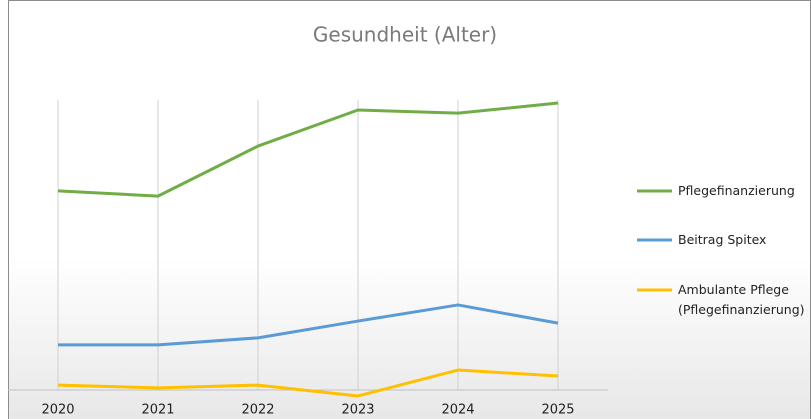 The height and width of the screenshot is (419, 811). Describe the element at coordinates (357, 410) in the screenshot. I see `x-tick-label: 2023` at that location.